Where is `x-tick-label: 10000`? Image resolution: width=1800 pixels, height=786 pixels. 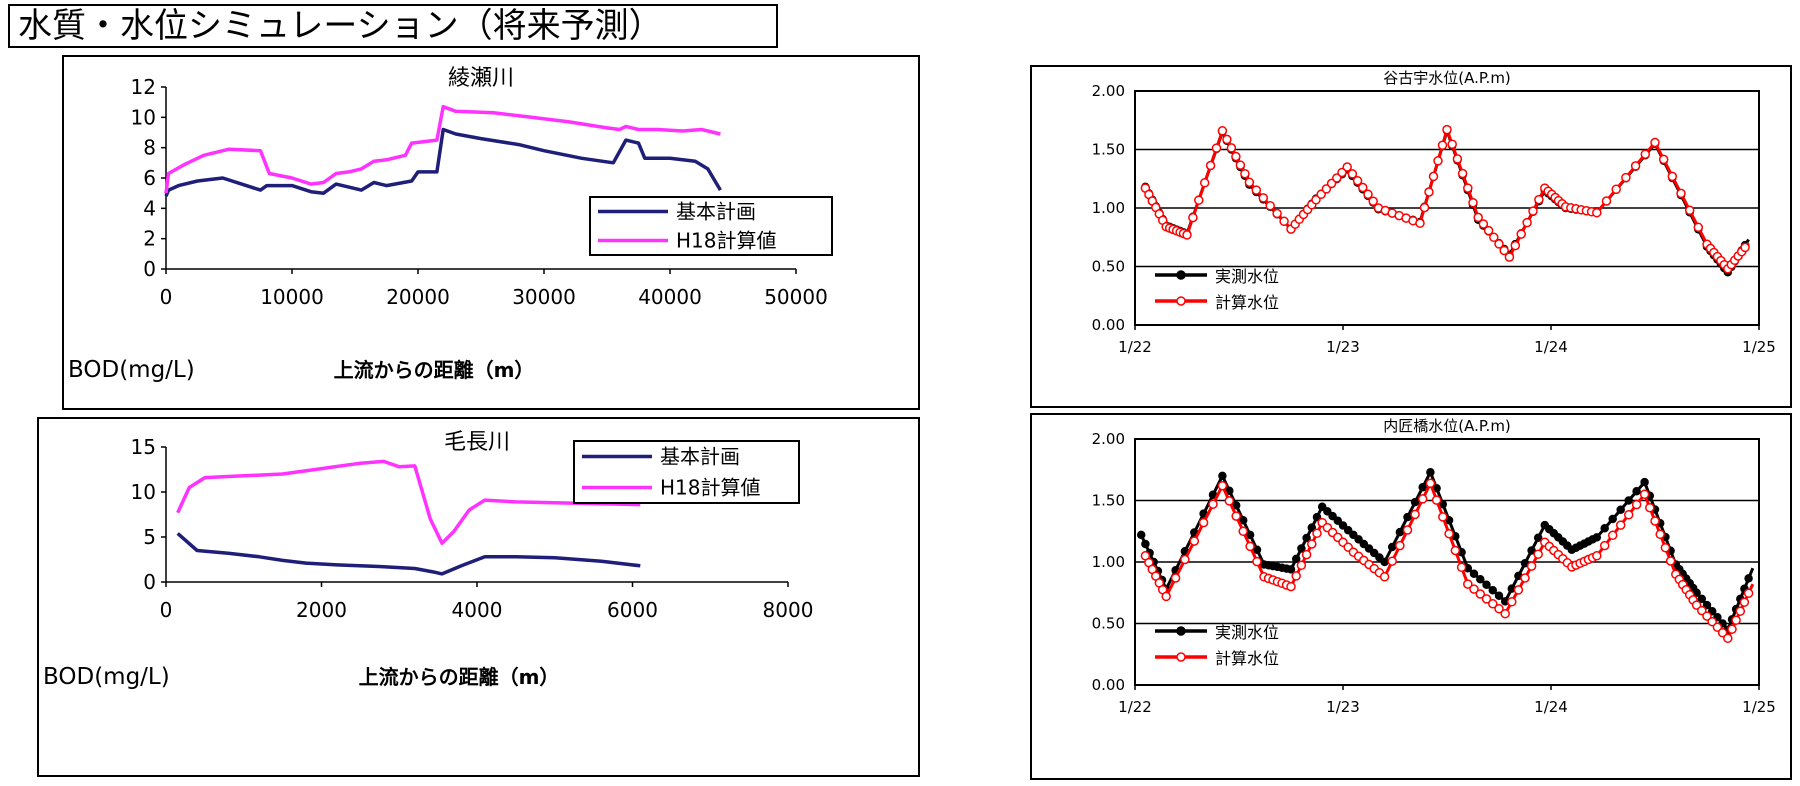 x-tick-label: 10000 is located at coordinates (292, 297).